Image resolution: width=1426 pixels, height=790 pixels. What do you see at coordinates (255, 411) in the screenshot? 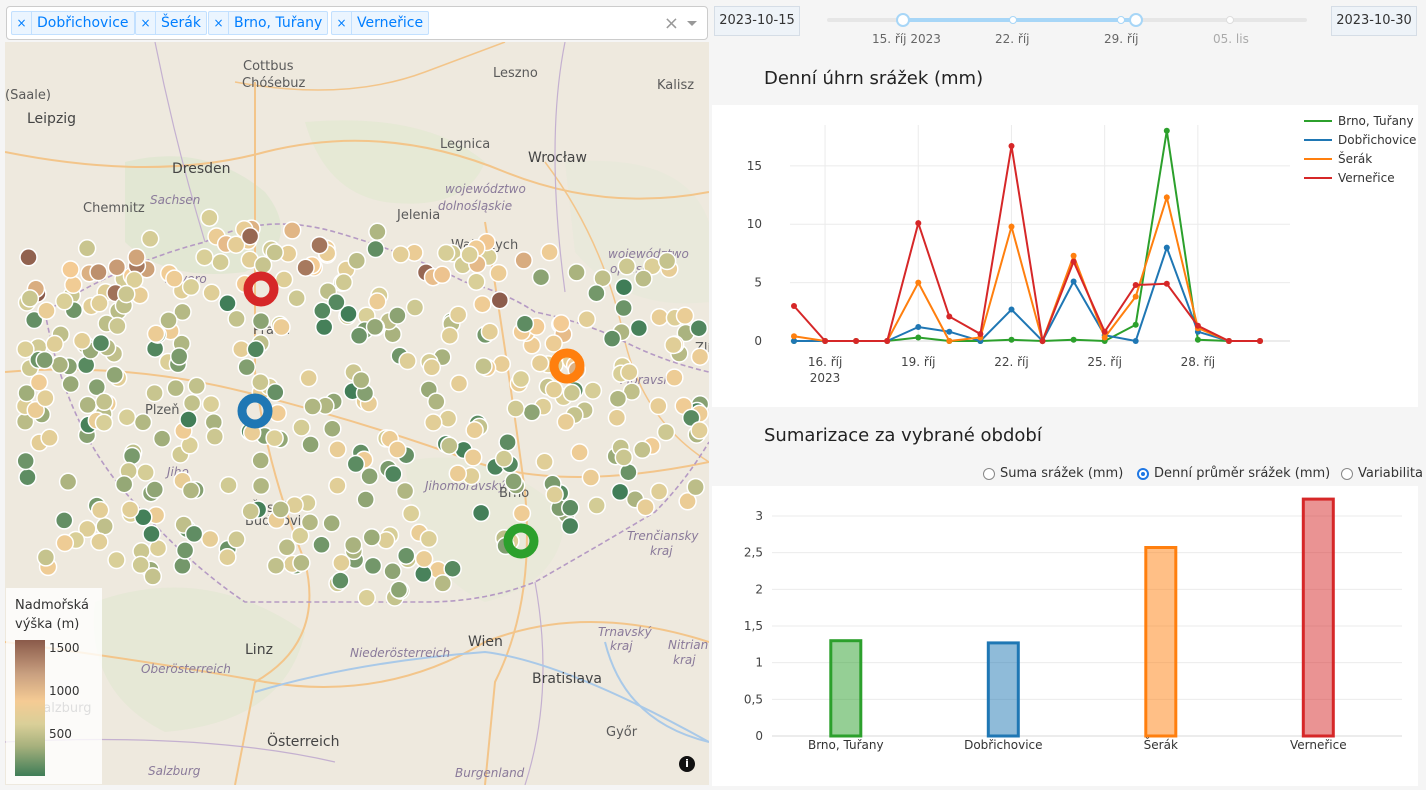
I see `selected-station-ring` at bounding box center [255, 411].